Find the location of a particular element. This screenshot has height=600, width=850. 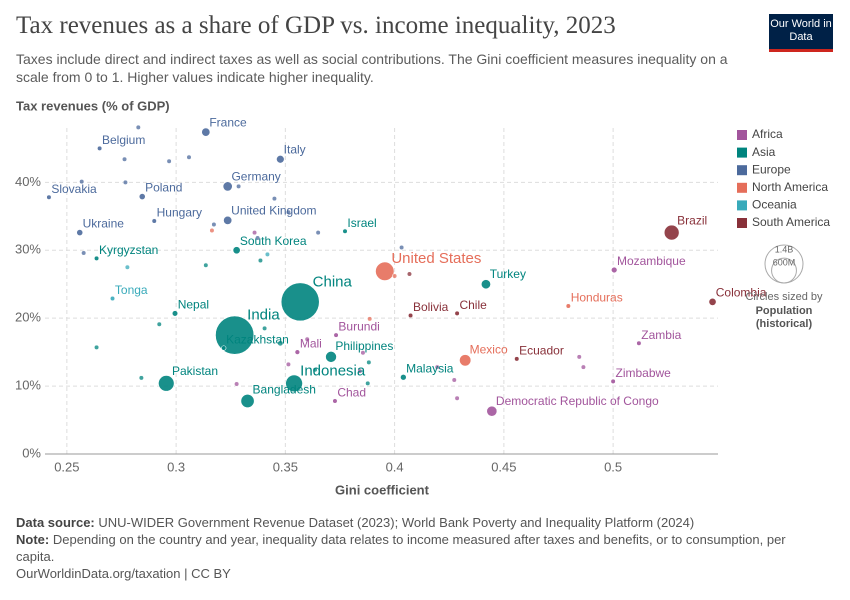

point-label: Zimbabwe is located at coordinates (643, 373).